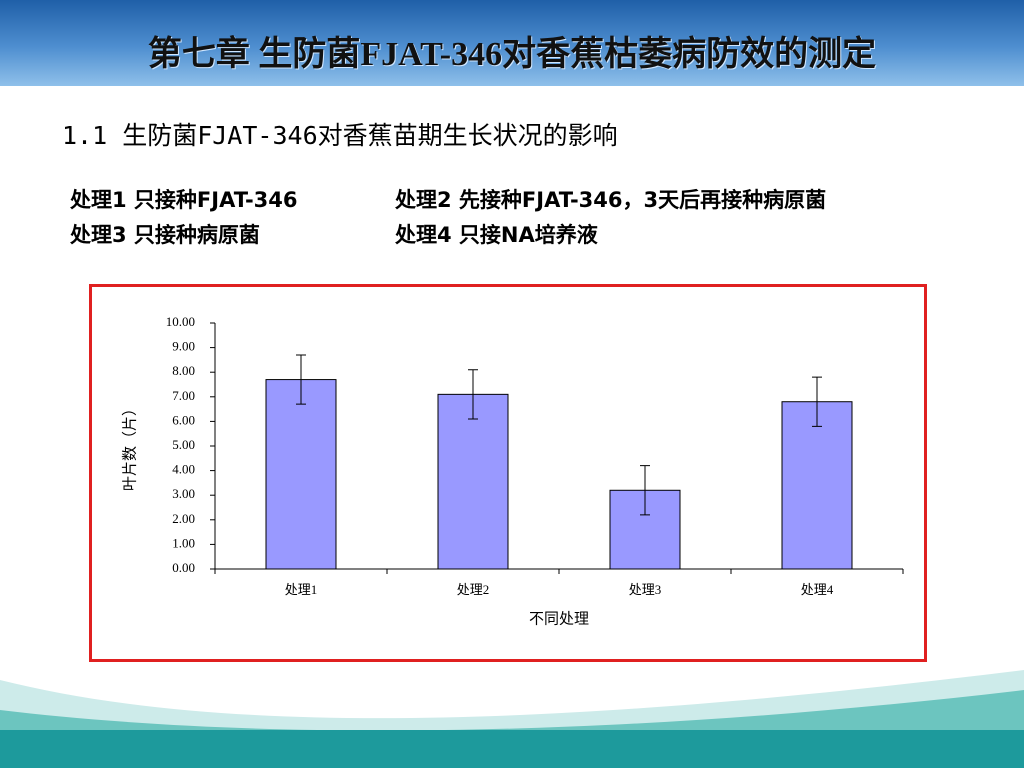 Image resolution: width=1024 pixels, height=768 pixels. Describe the element at coordinates (496, 235) in the screenshot. I see `treatment-note: 处理4 只接NA培养液` at that location.